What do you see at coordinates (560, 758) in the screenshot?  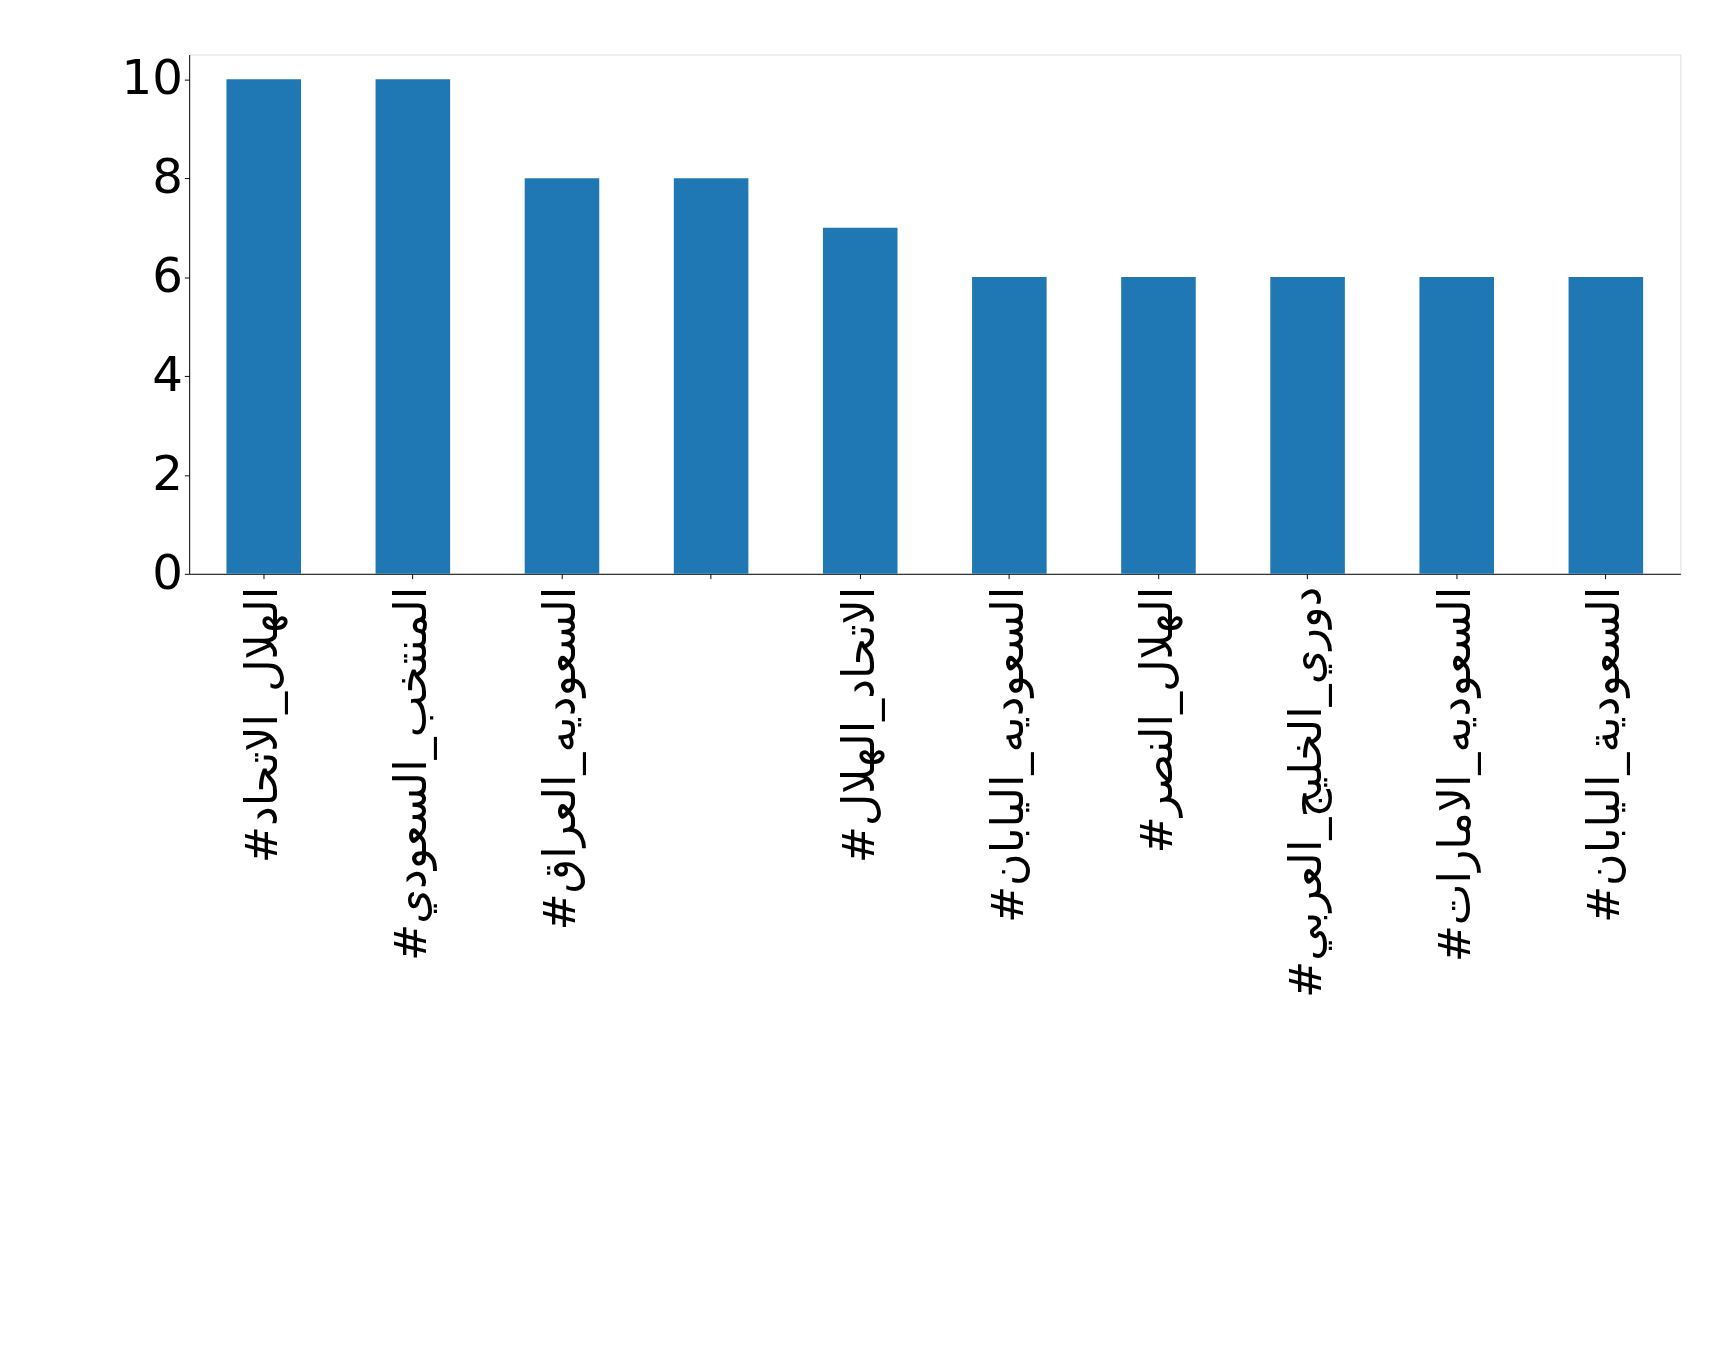 I see `x-tick-label: #السعوديه_العراق` at bounding box center [560, 758].